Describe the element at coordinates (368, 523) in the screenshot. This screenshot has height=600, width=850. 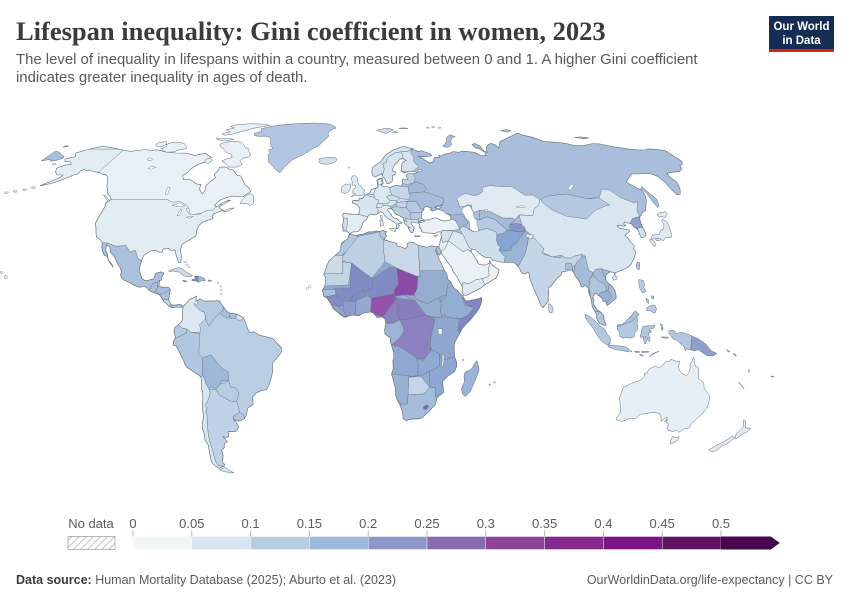
I see `svg-text: 0.2` at that location.